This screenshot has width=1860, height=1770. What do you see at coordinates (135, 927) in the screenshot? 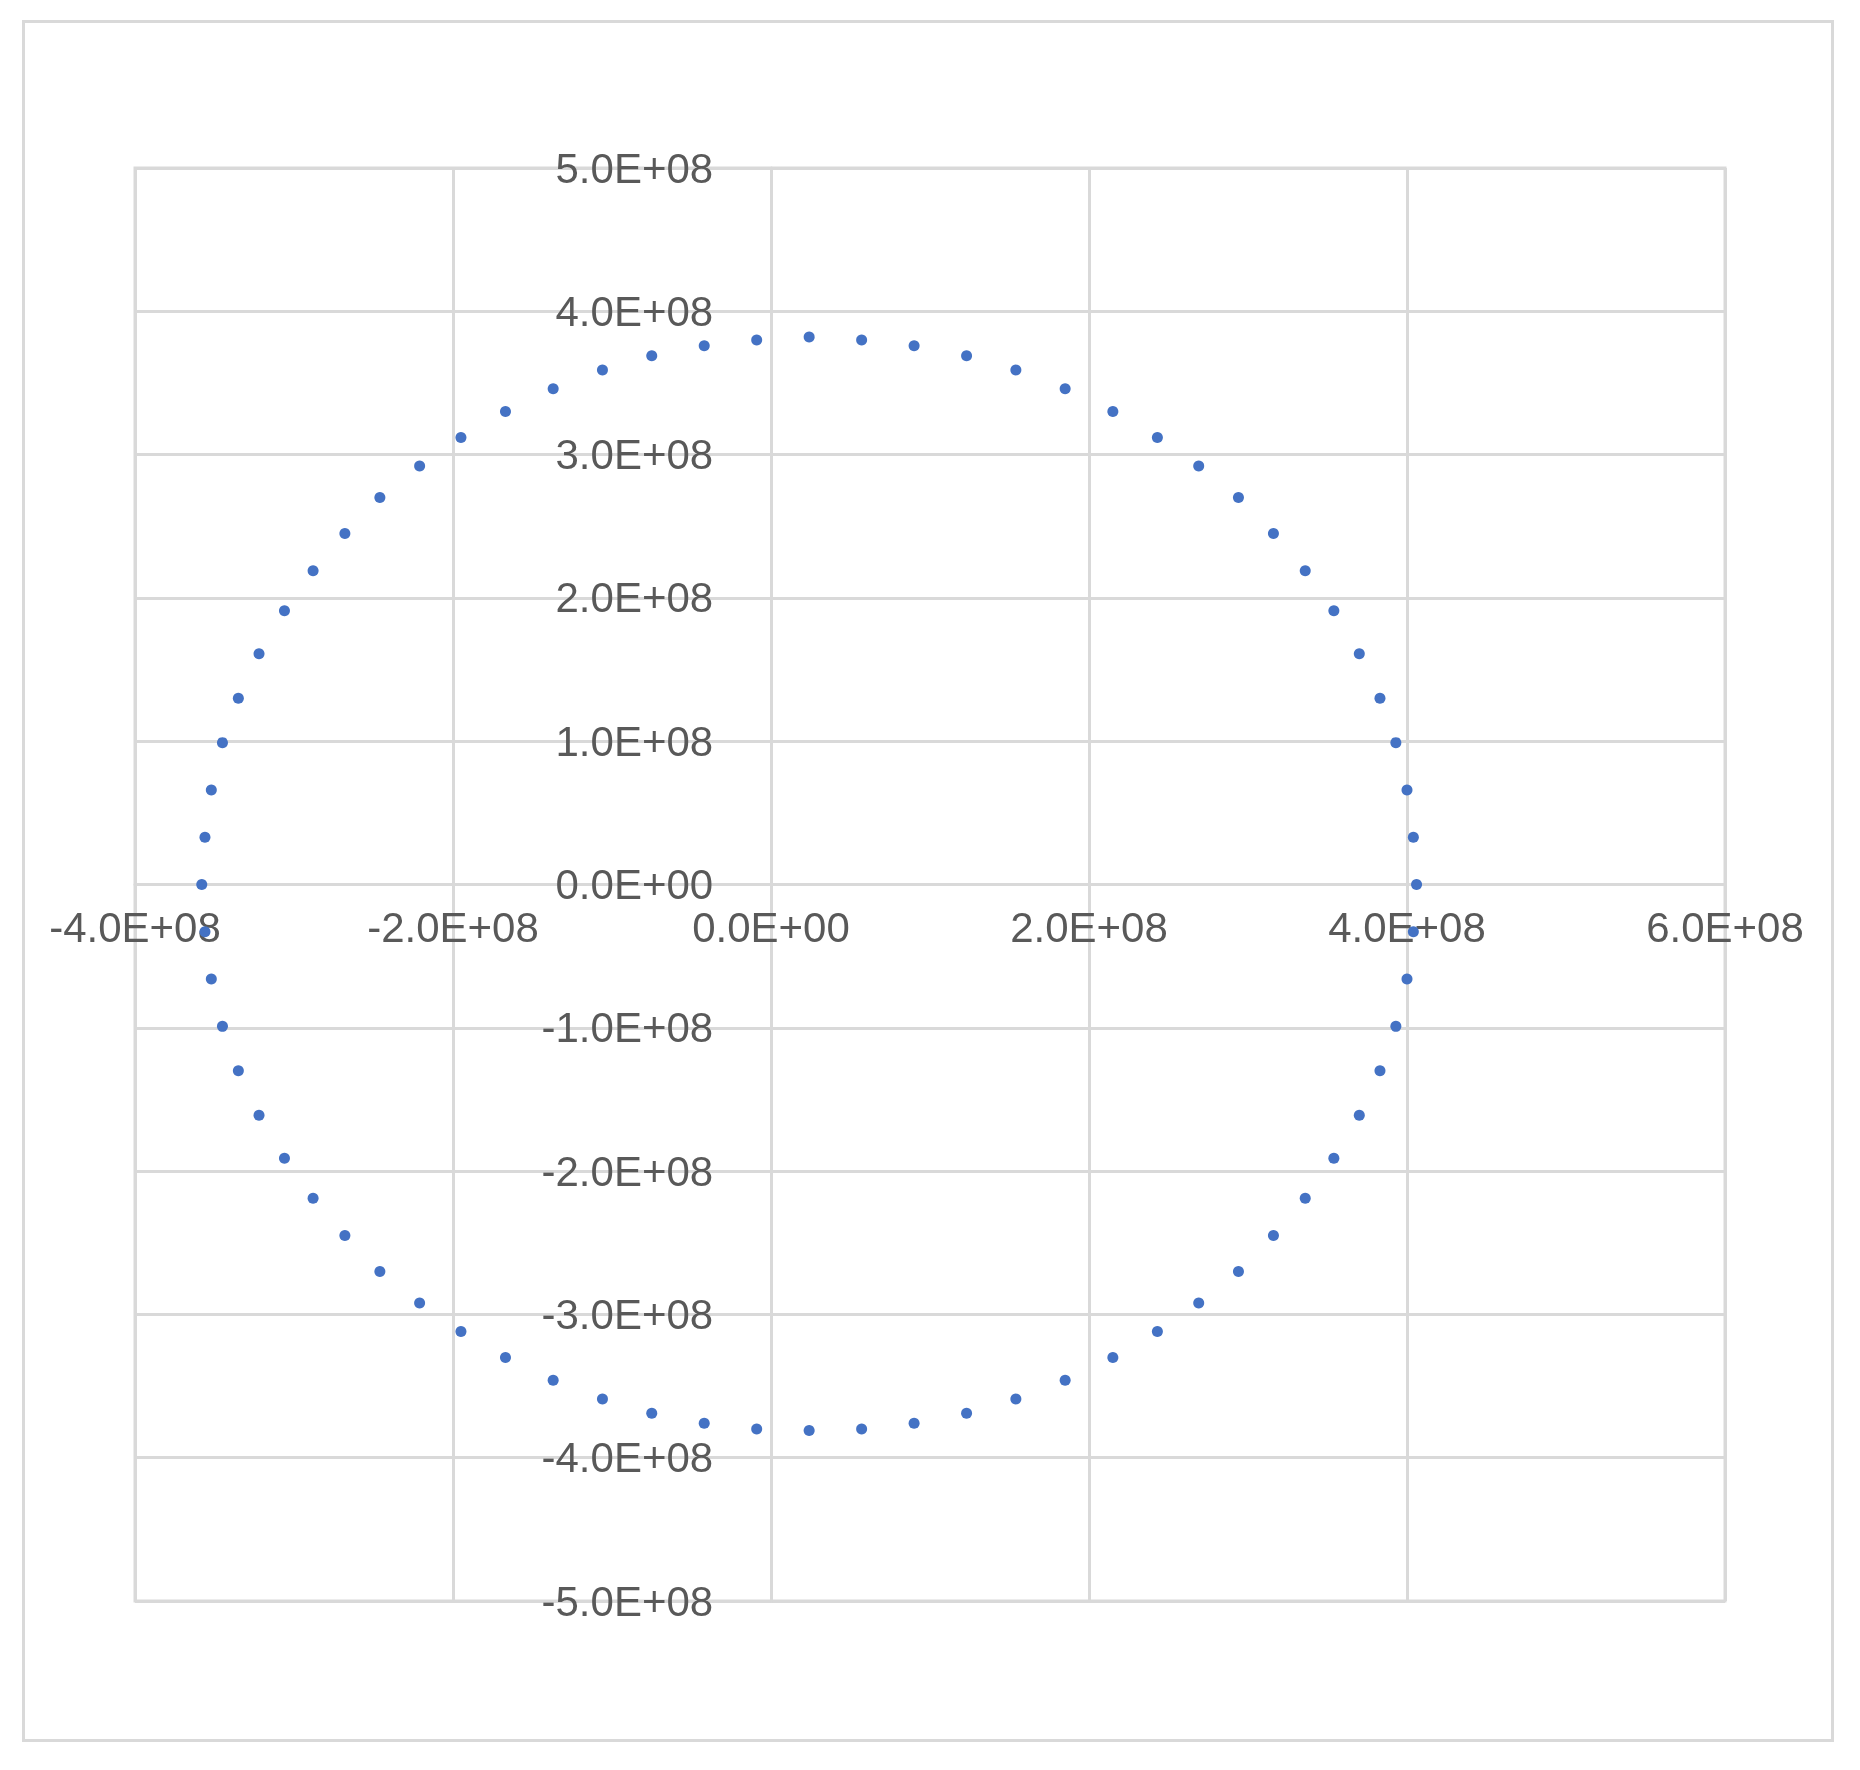
I see `x-tick-label: -4.0E+08` at bounding box center [135, 927].